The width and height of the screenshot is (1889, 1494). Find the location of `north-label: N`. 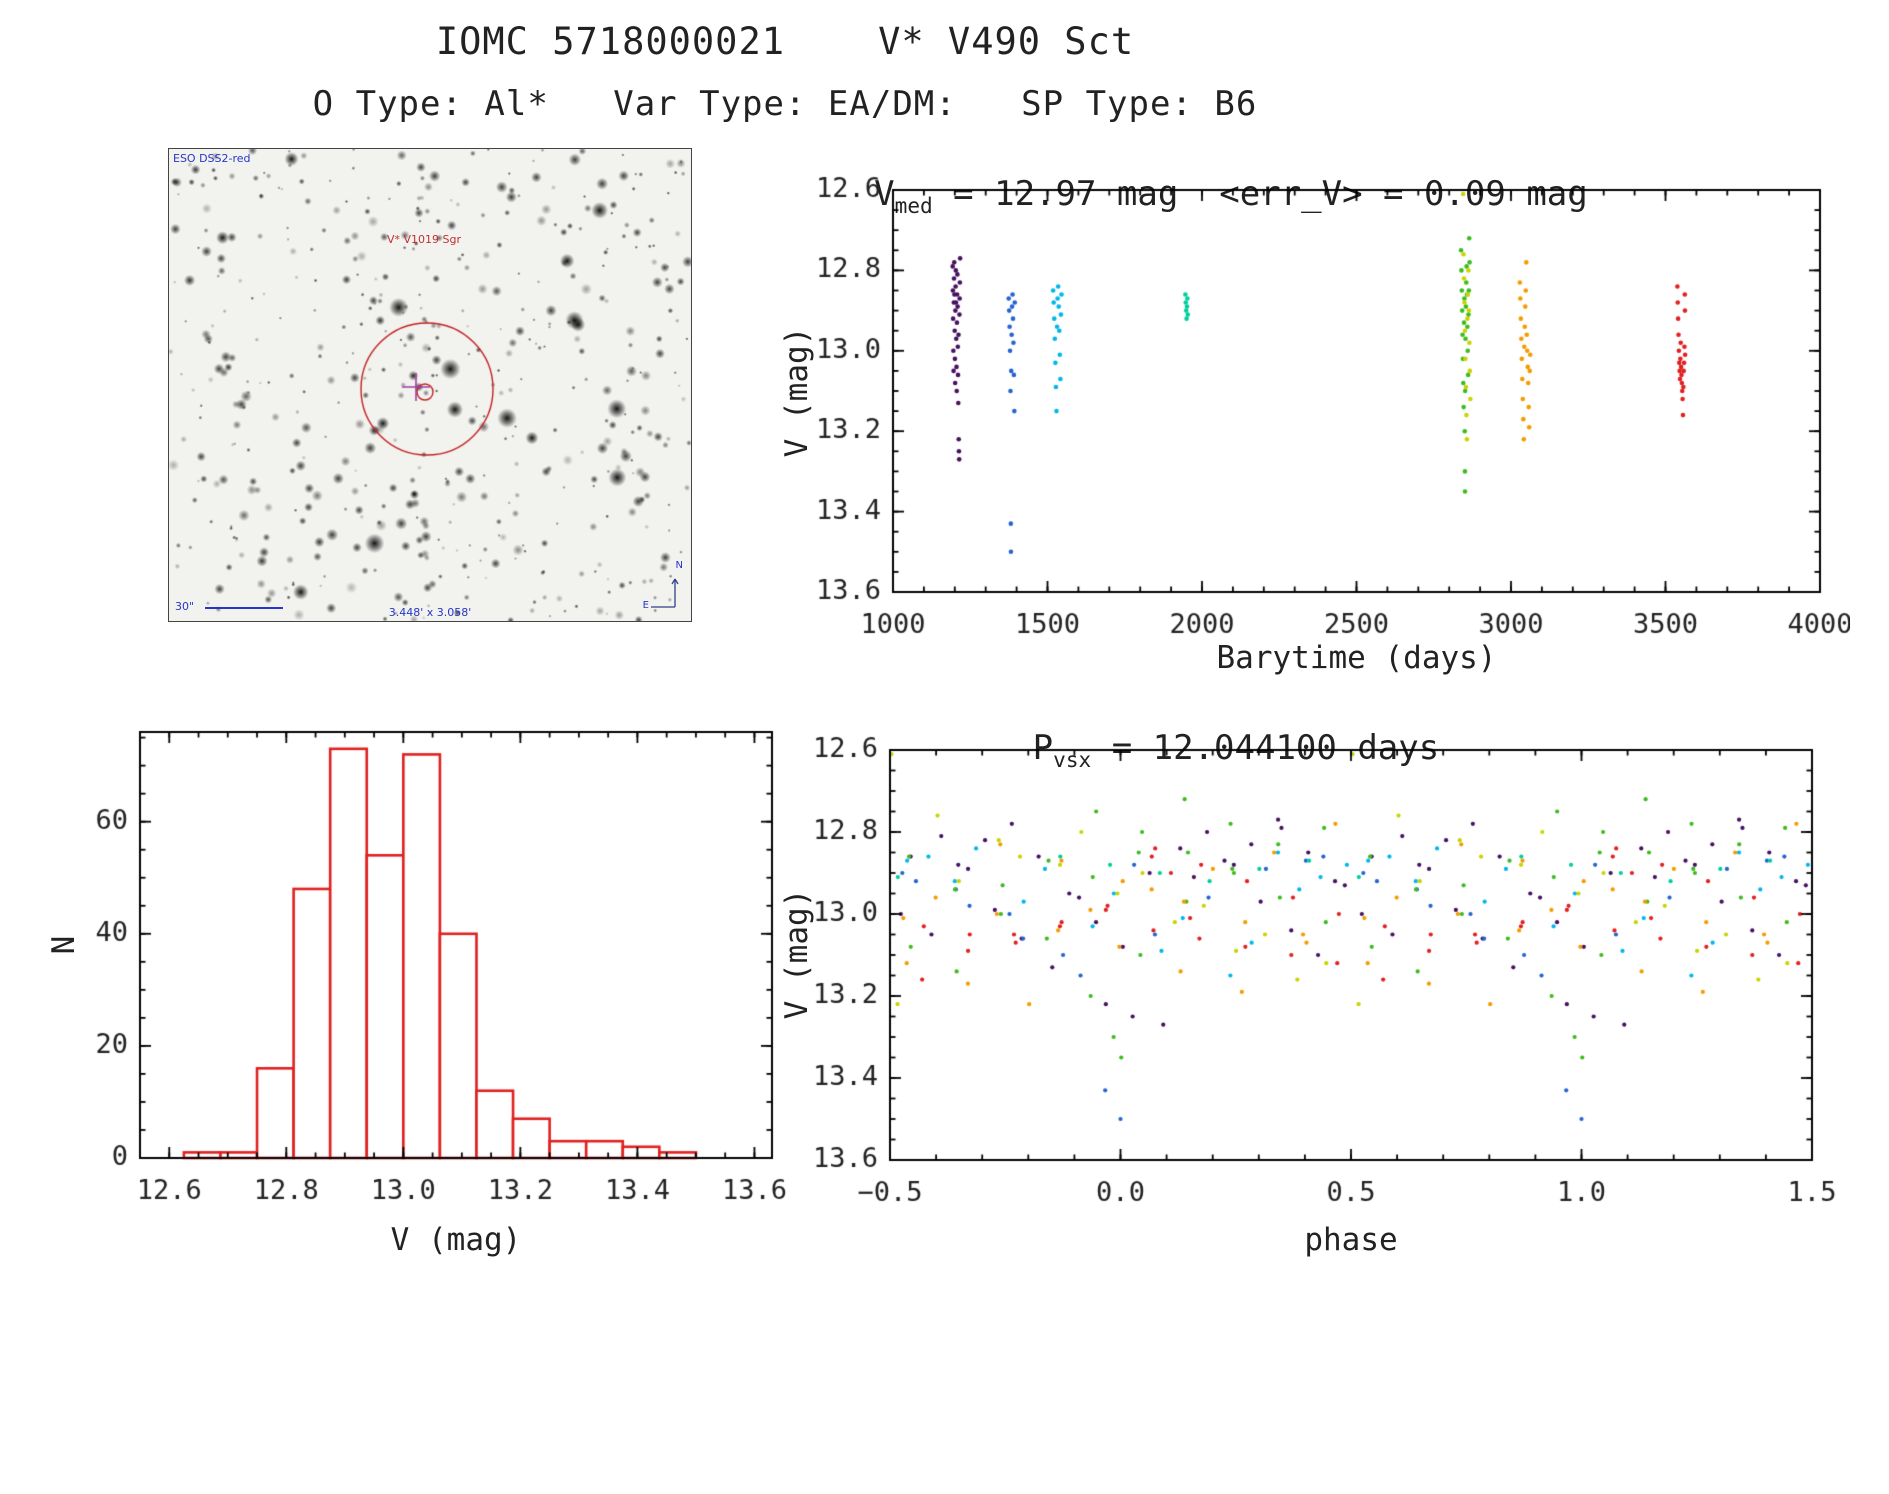

north-label: N is located at coordinates (679, 565).